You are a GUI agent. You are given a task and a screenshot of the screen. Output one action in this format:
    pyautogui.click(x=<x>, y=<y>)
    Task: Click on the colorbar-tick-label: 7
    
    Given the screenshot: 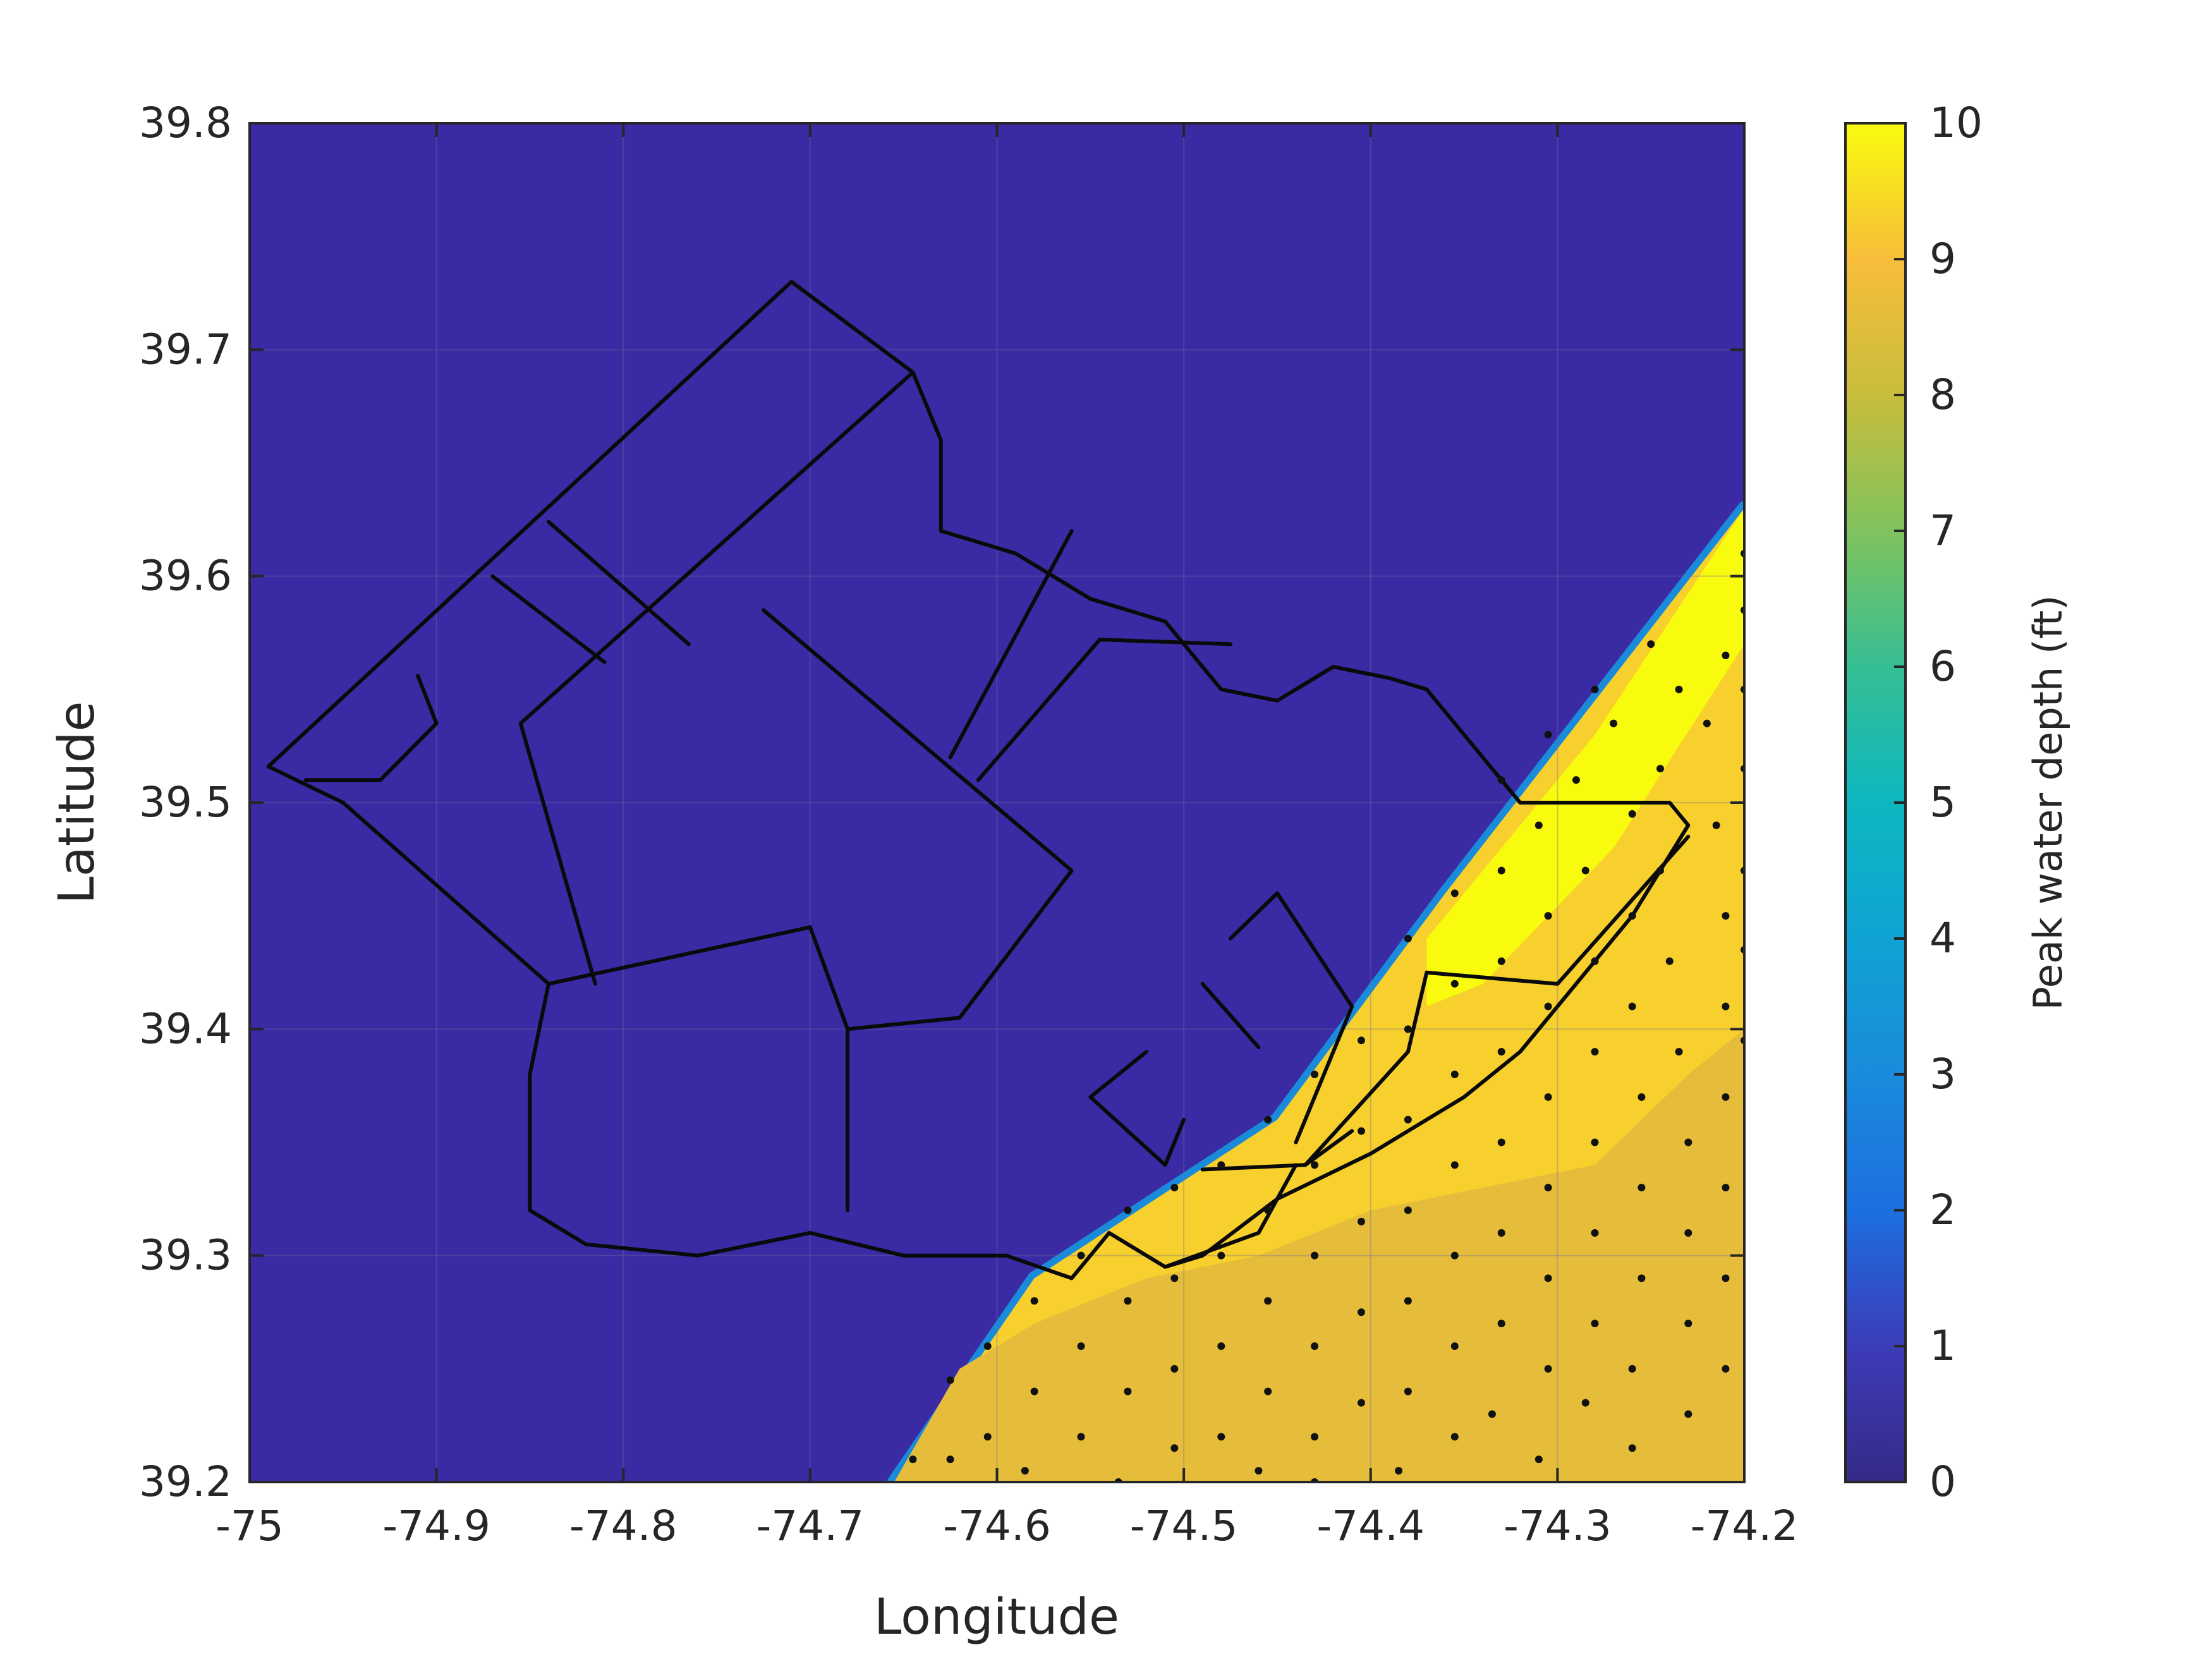 What is the action you would take?
    pyautogui.click(x=1942, y=530)
    